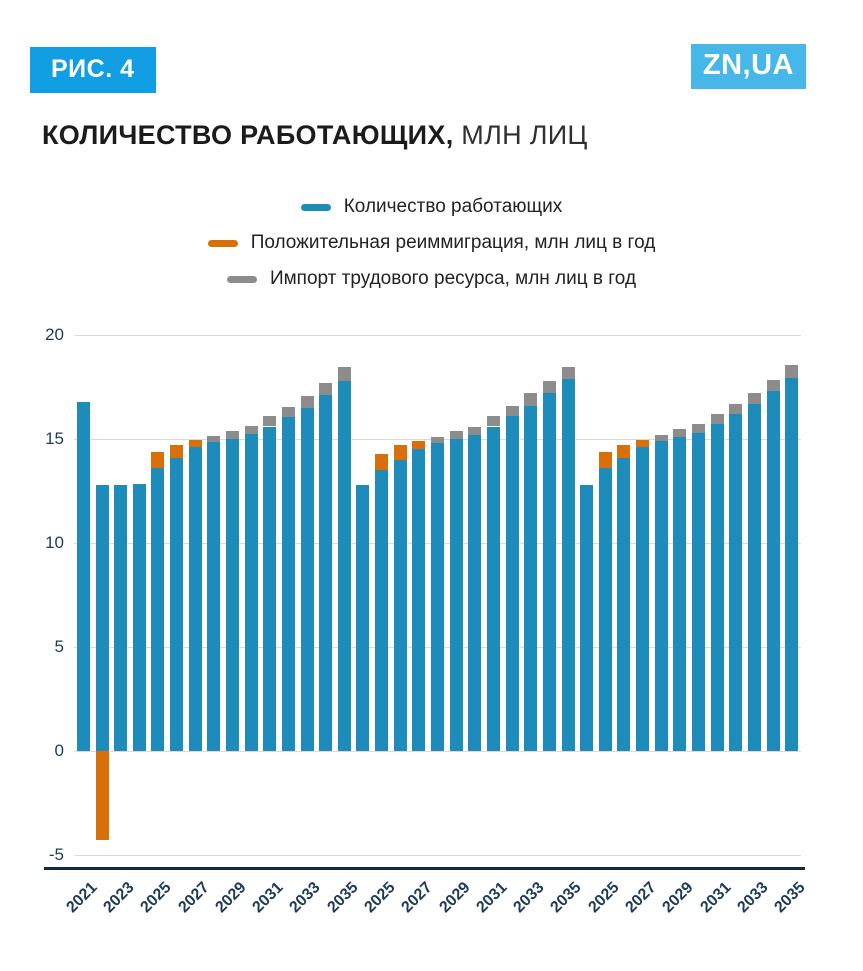 This screenshot has height=971, width=863. I want to click on y-tick-label-15: 15, so click(54, 438).